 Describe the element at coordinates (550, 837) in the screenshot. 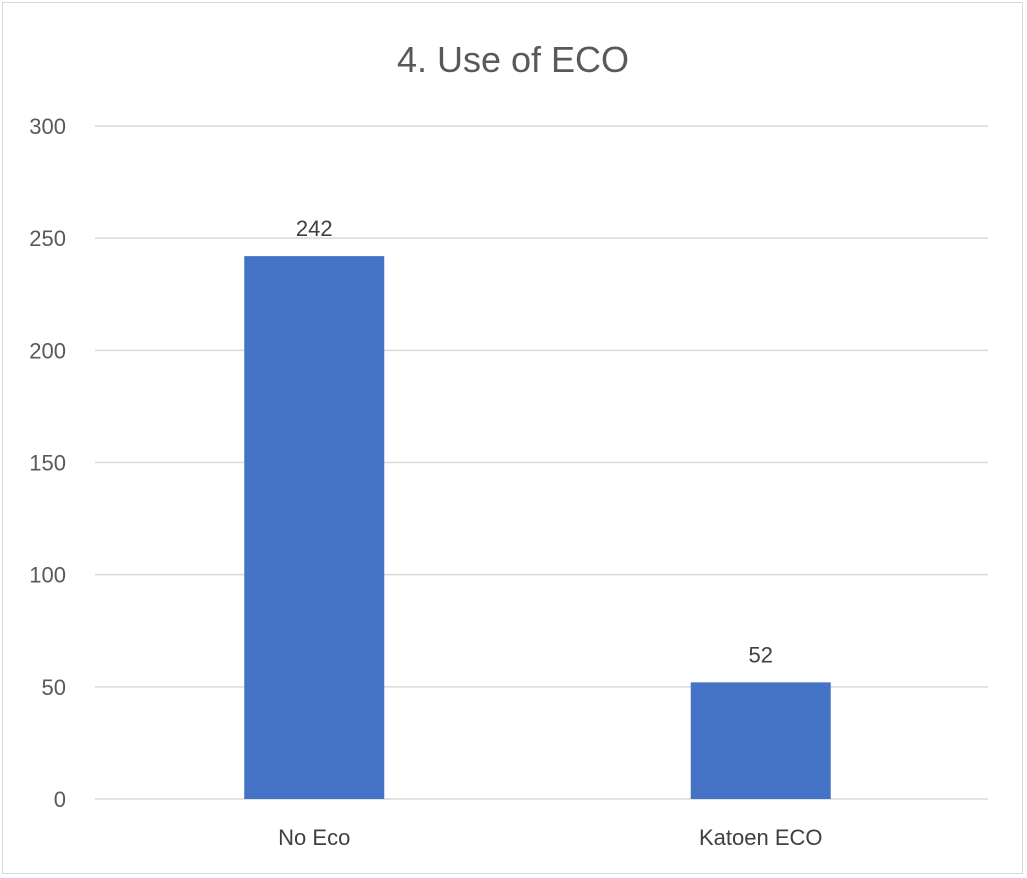

I see `x-axis-categories: No Eco Katoen ECO` at that location.